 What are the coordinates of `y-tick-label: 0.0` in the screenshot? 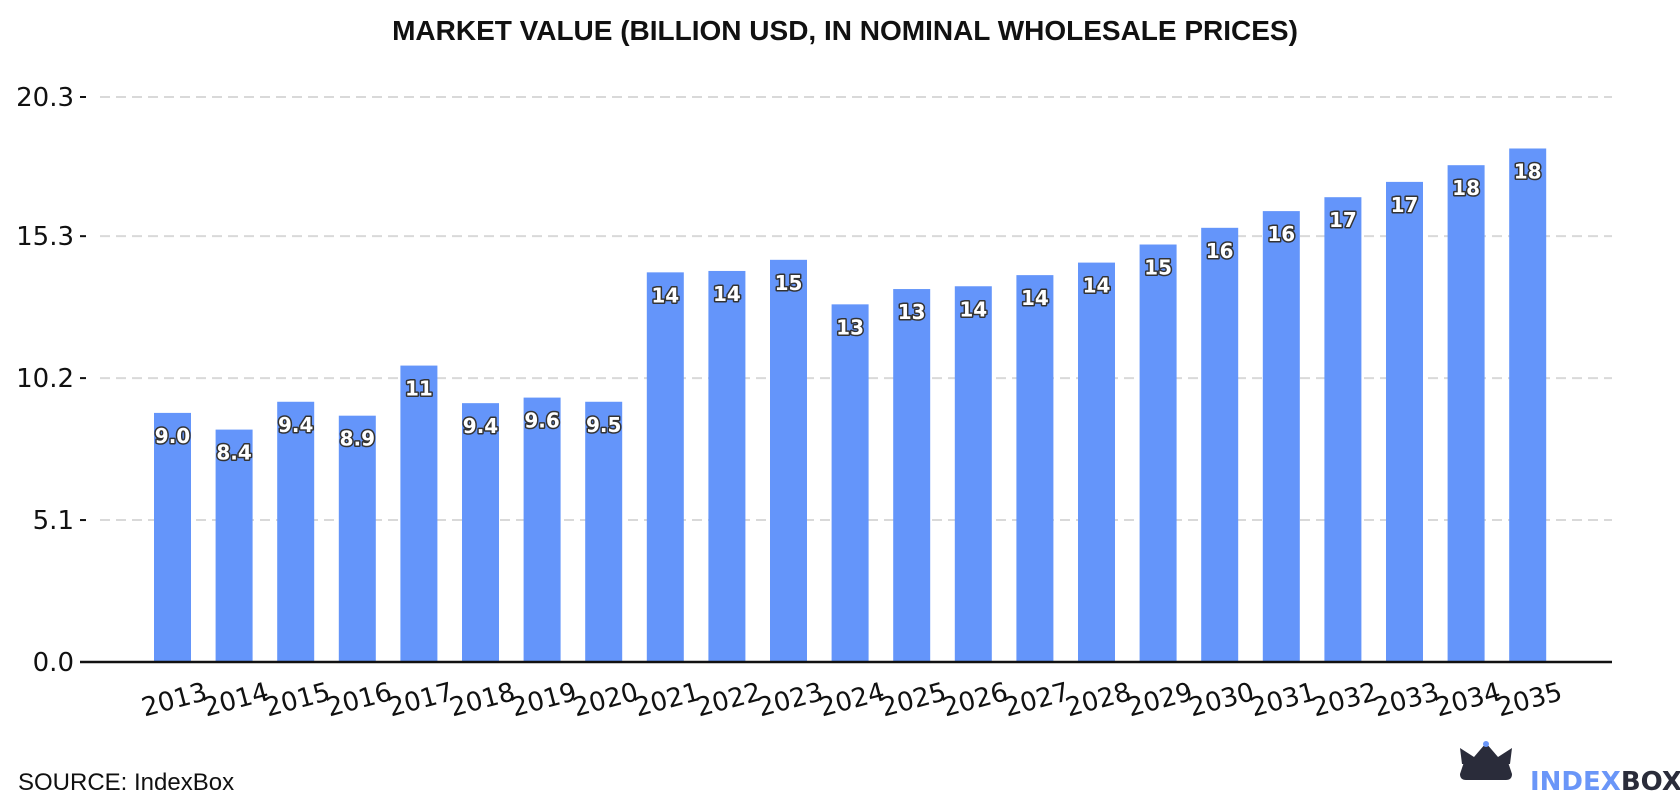 It's located at (53, 663).